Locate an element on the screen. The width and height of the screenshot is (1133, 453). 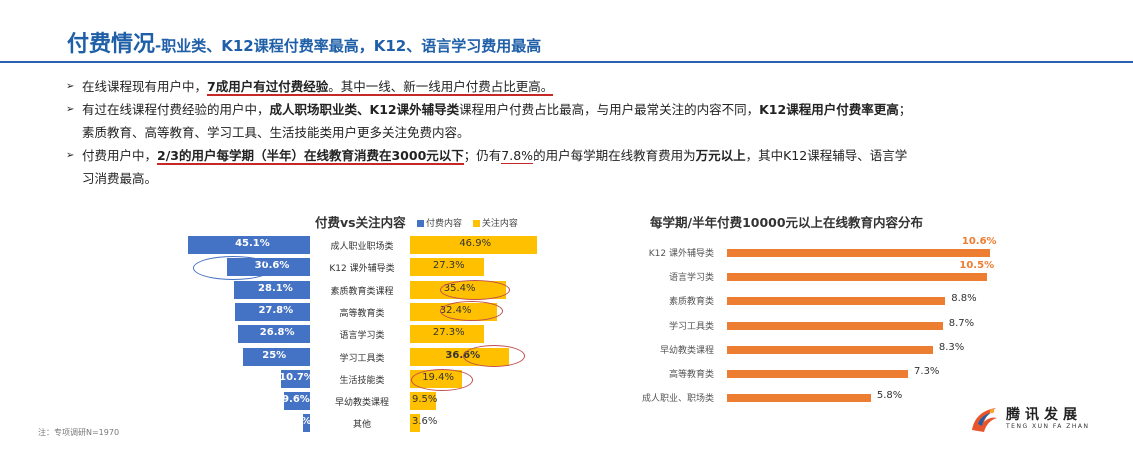
distribution-bar-label: 7.3% is located at coordinates (927, 371).